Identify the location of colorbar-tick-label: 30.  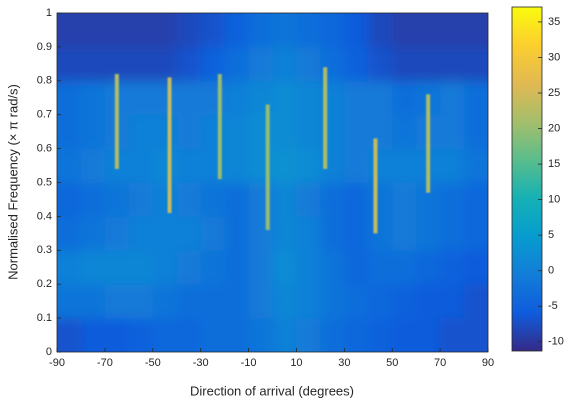
(554, 57).